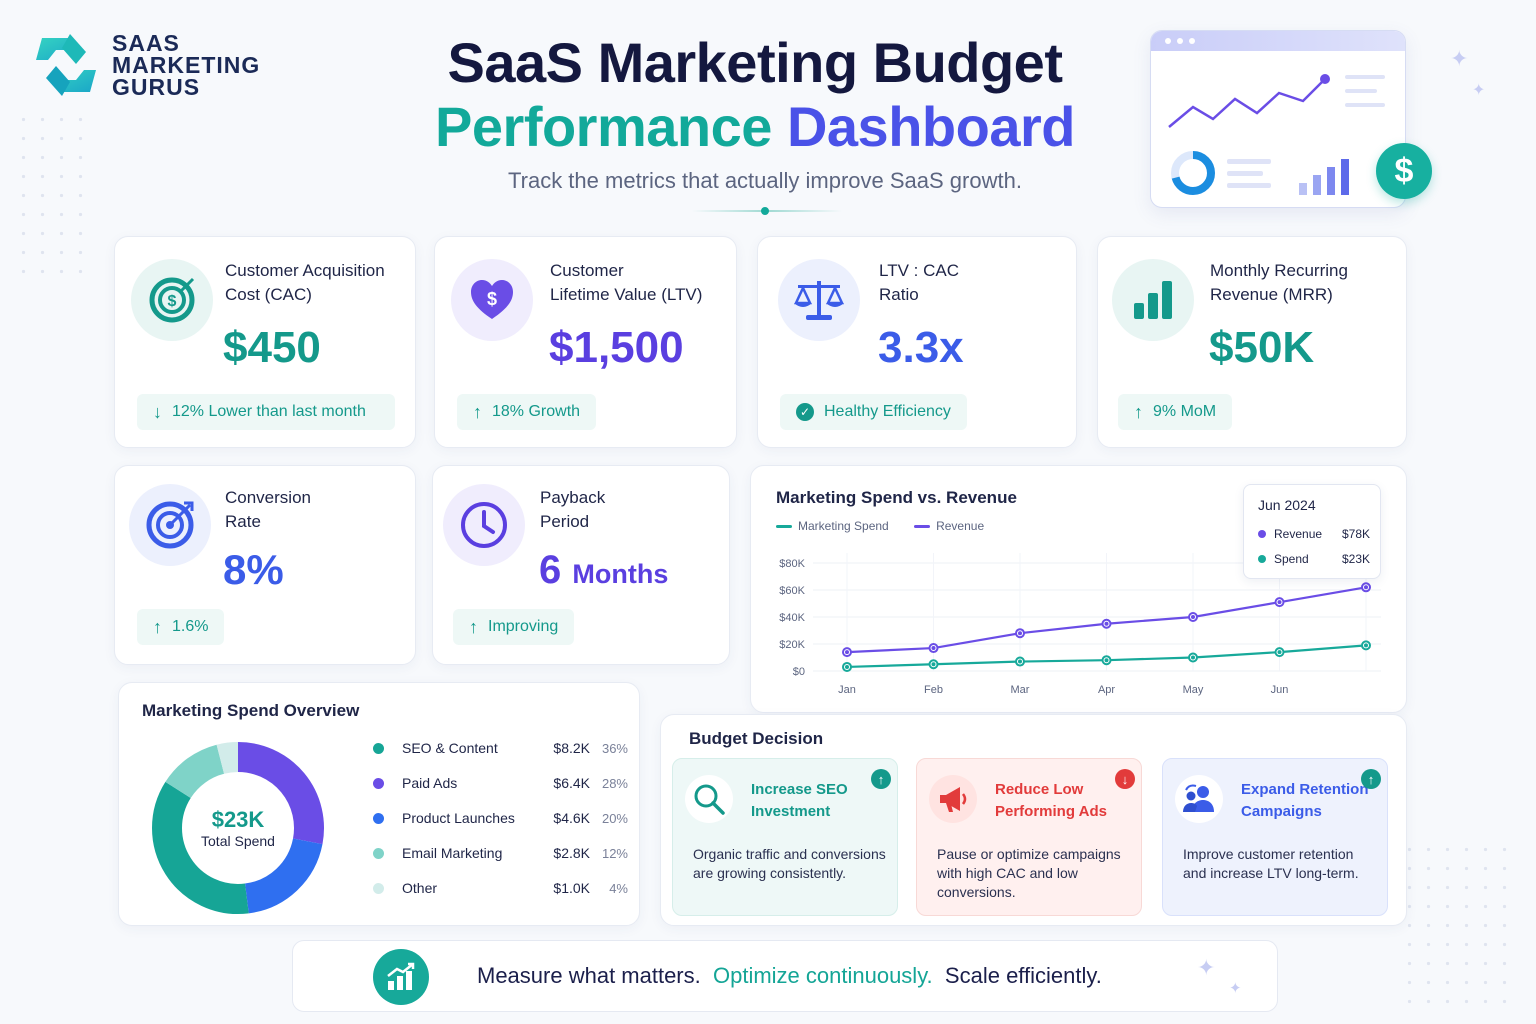  Describe the element at coordinates (792, 591) in the screenshot. I see `y-tick-label: $60K` at that location.